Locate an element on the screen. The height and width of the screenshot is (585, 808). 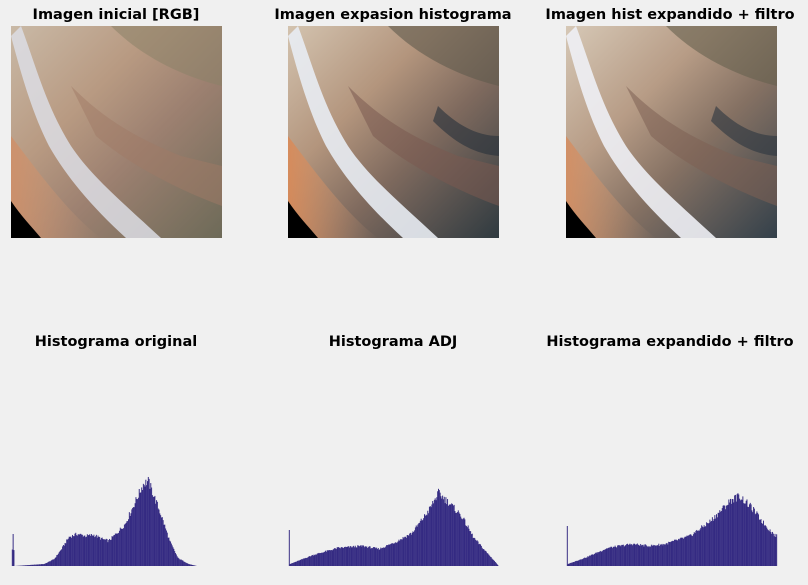
image-stretched-filtered is located at coordinates (671, 132).